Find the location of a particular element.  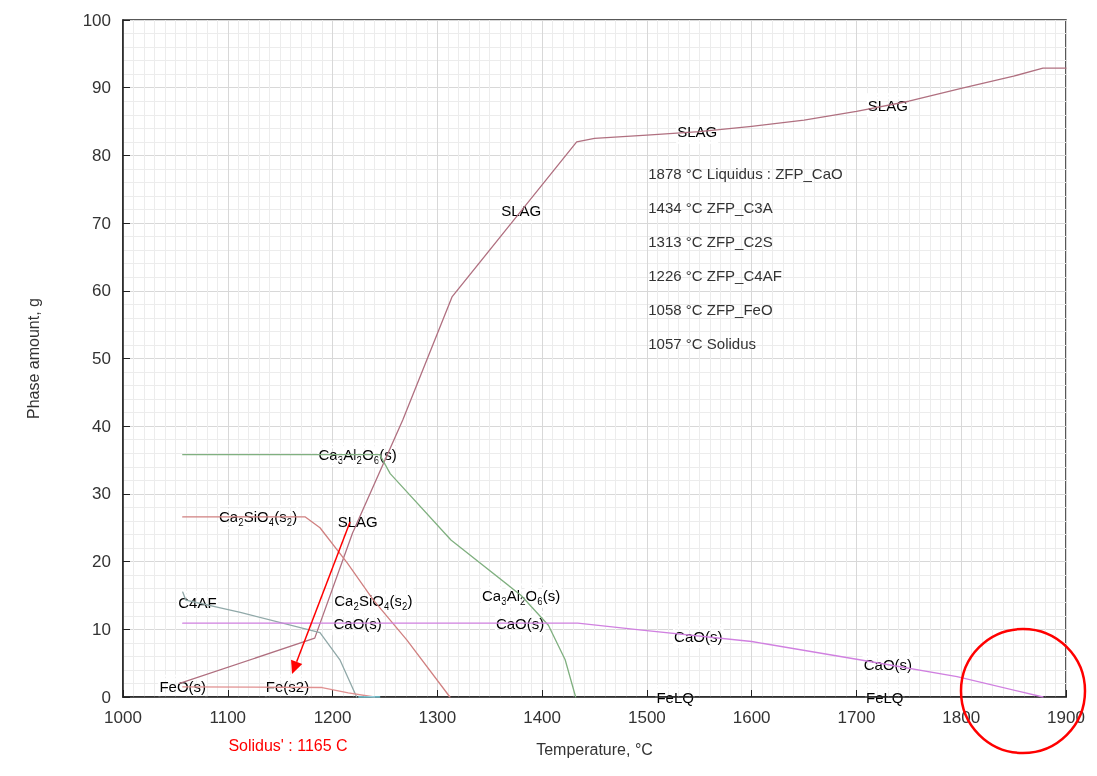

y-tick-label: 60 is located at coordinates (101, 291).